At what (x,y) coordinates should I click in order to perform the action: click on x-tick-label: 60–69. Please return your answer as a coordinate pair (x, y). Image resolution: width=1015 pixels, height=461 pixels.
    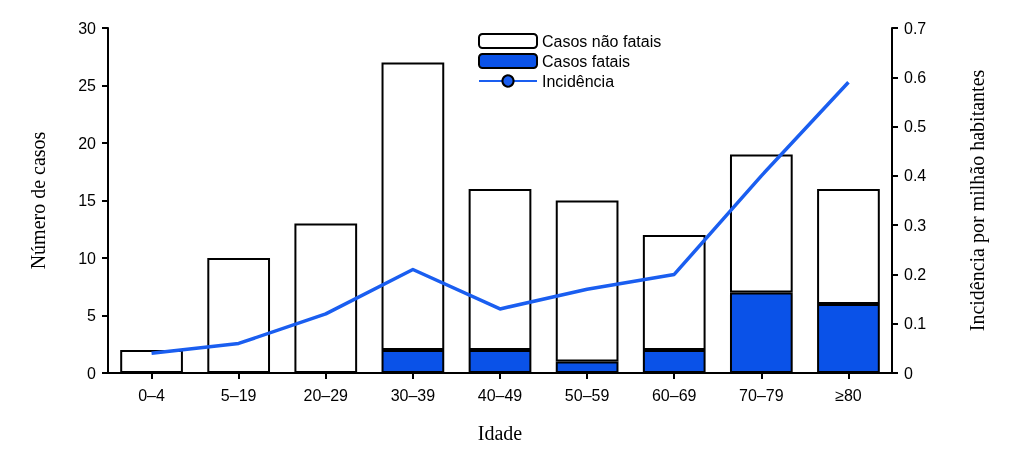
    Looking at the image, I should click on (674, 395).